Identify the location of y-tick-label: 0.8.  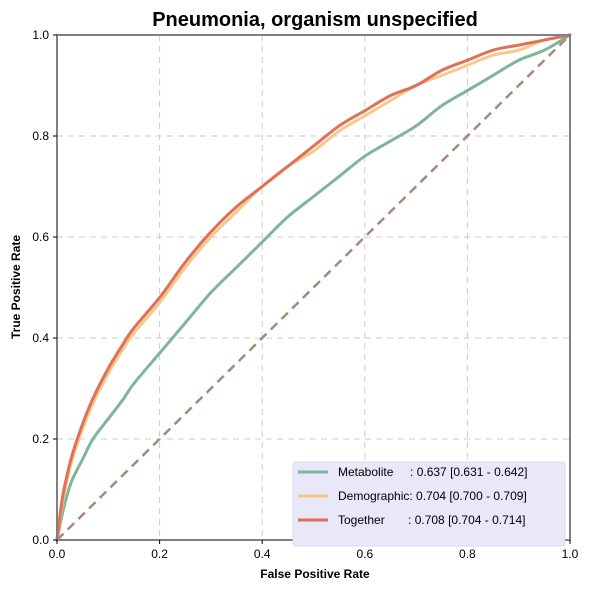
(40, 136).